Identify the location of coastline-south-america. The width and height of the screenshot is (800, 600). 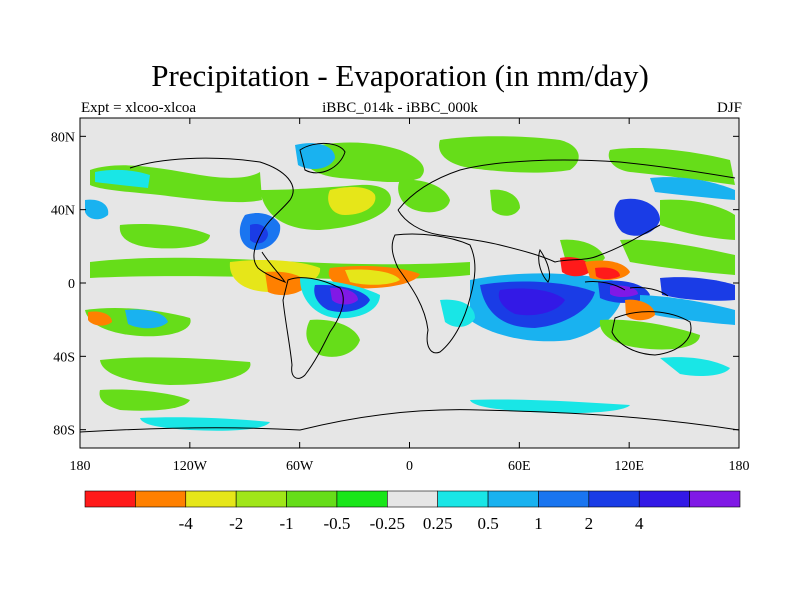
(313, 328).